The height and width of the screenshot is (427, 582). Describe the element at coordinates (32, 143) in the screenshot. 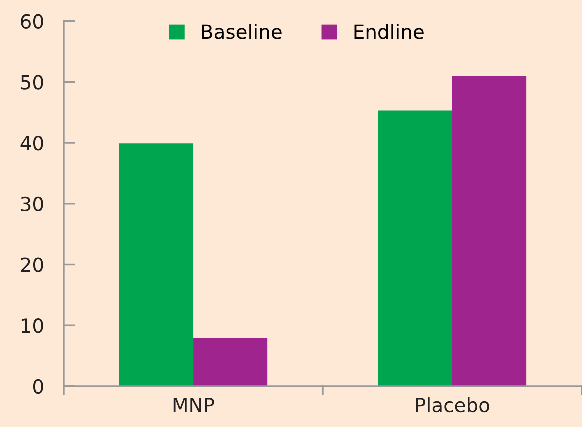

I see `y-tick-label: 40` at that location.